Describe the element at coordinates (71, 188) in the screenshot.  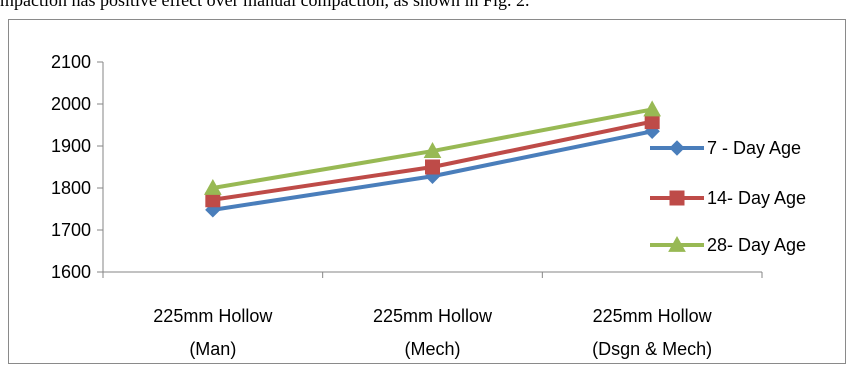
I see `y-tick-label: 1800` at that location.